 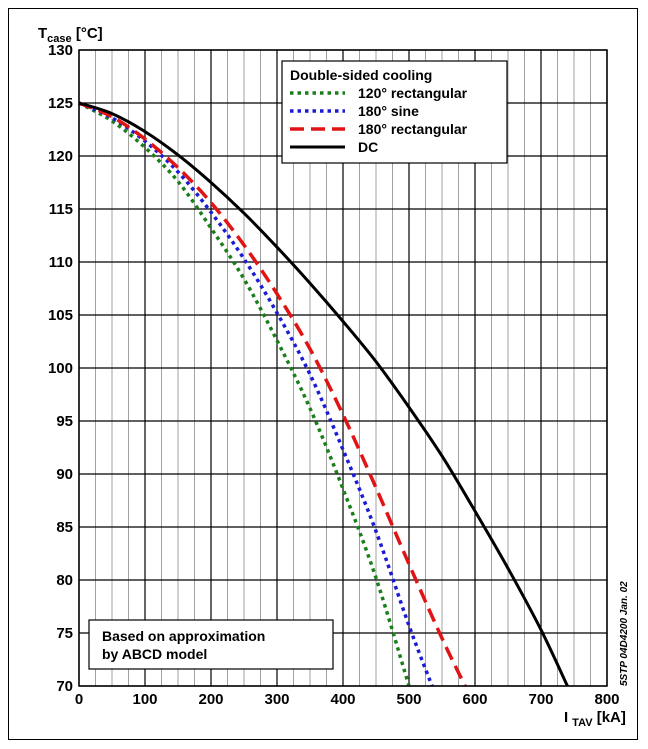 I want to click on legend-label-4: DC, so click(x=368, y=147).